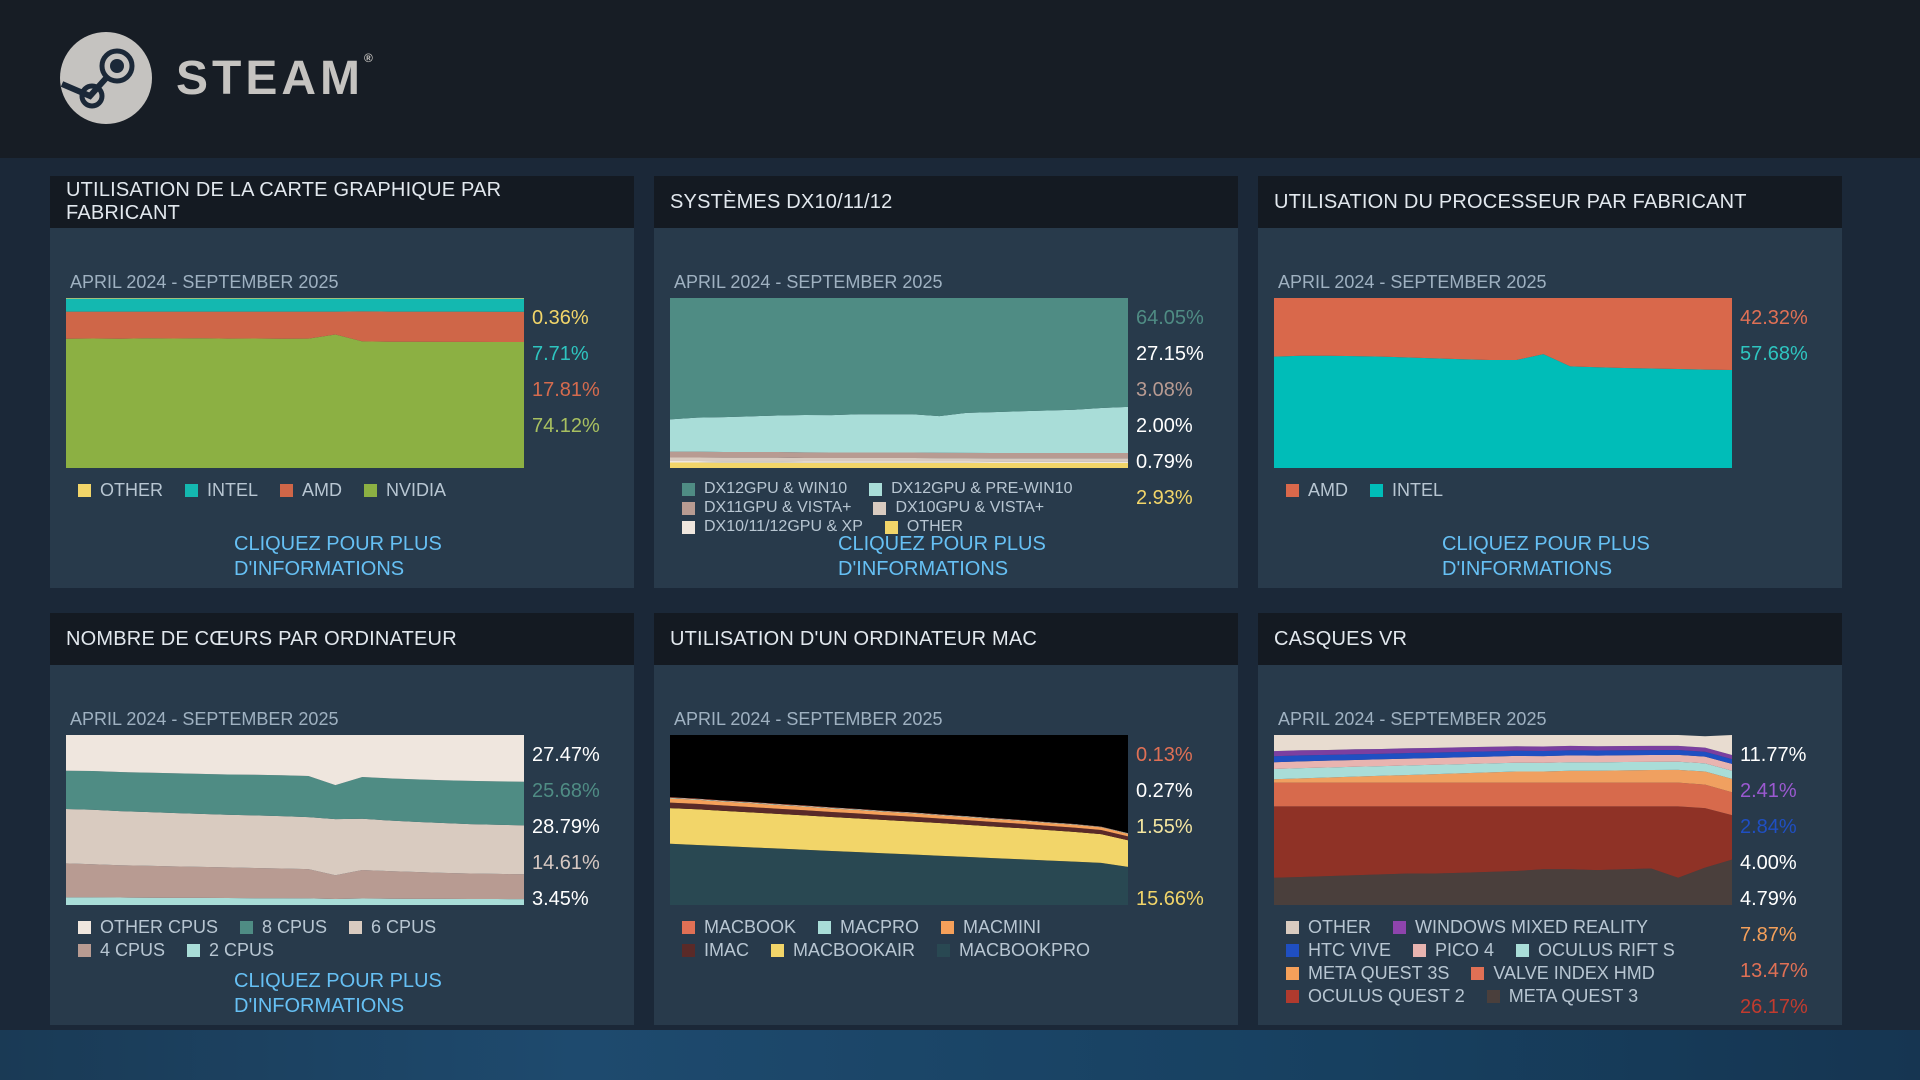 This screenshot has height=1080, width=1920. Describe the element at coordinates (1164, 426) in the screenshot. I see `percentage-value: 2.00%` at that location.